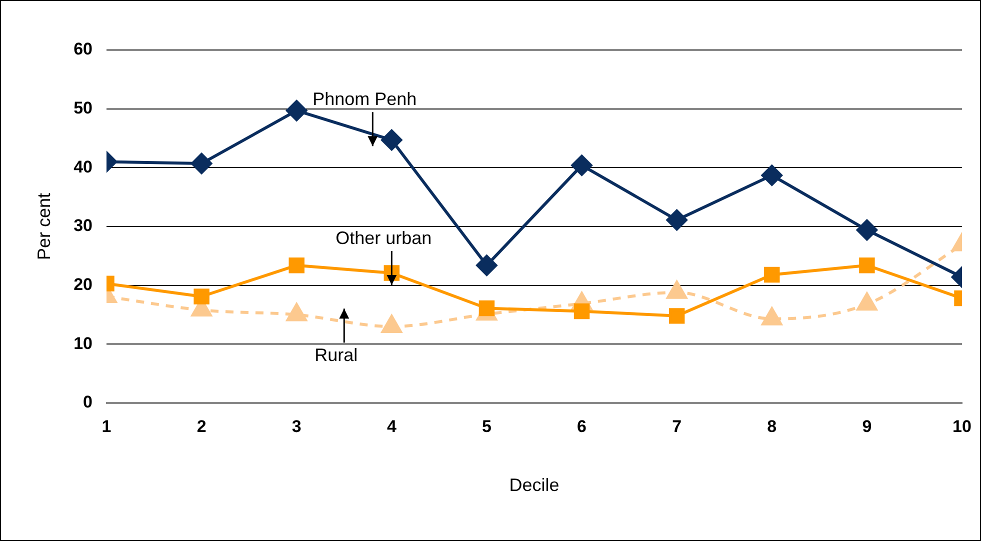  What do you see at coordinates (44, 226) in the screenshot?
I see `y-axis-title: Per cent` at bounding box center [44, 226].